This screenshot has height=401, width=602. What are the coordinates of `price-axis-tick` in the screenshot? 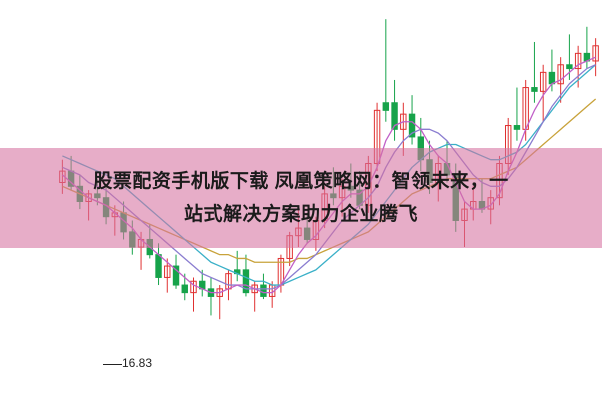 It's located at (112, 364).